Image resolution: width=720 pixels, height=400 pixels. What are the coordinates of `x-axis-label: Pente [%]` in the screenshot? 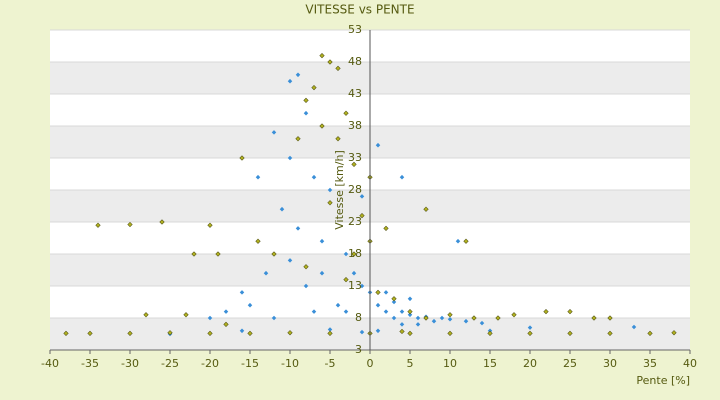 It's located at (663, 380).